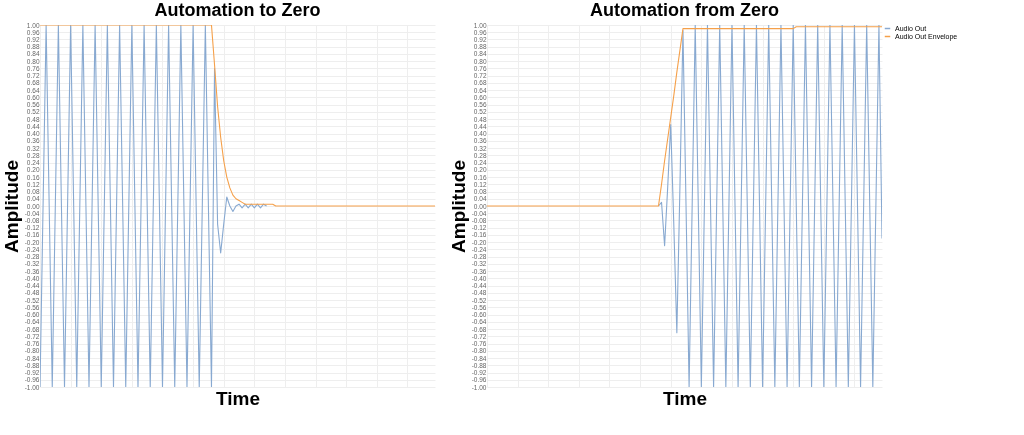 The height and width of the screenshot is (435, 1024). Describe the element at coordinates (684, 10) in the screenshot. I see `chart-title: Automation from Zero` at that location.